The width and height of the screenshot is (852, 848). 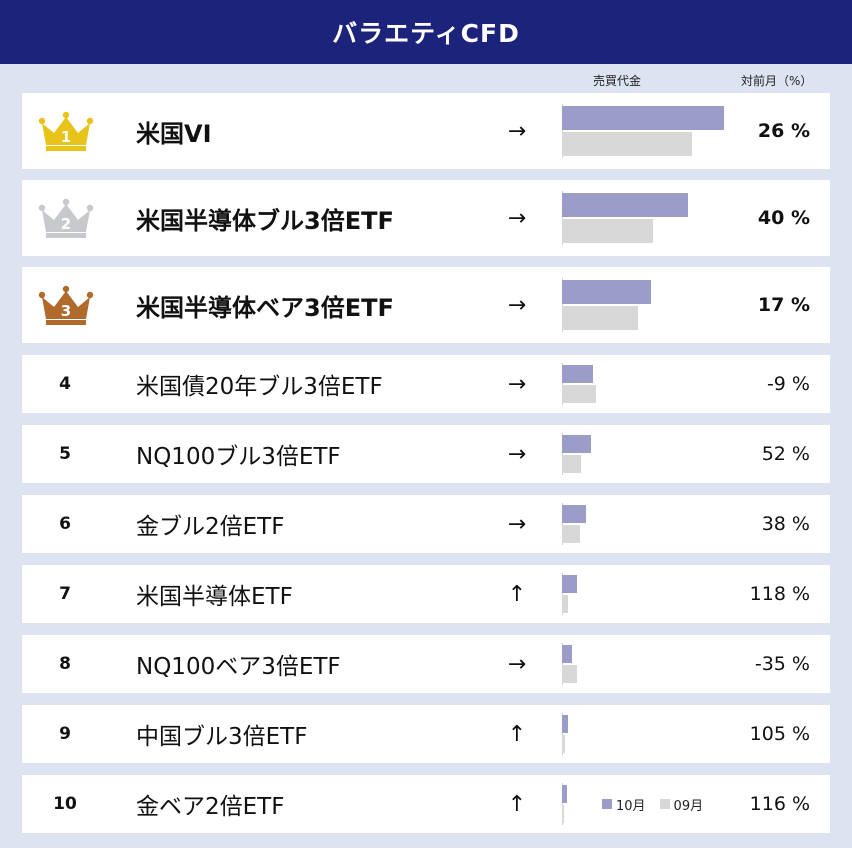 I want to click on product-name: NQ100ブル3倍ETF, so click(x=238, y=457).